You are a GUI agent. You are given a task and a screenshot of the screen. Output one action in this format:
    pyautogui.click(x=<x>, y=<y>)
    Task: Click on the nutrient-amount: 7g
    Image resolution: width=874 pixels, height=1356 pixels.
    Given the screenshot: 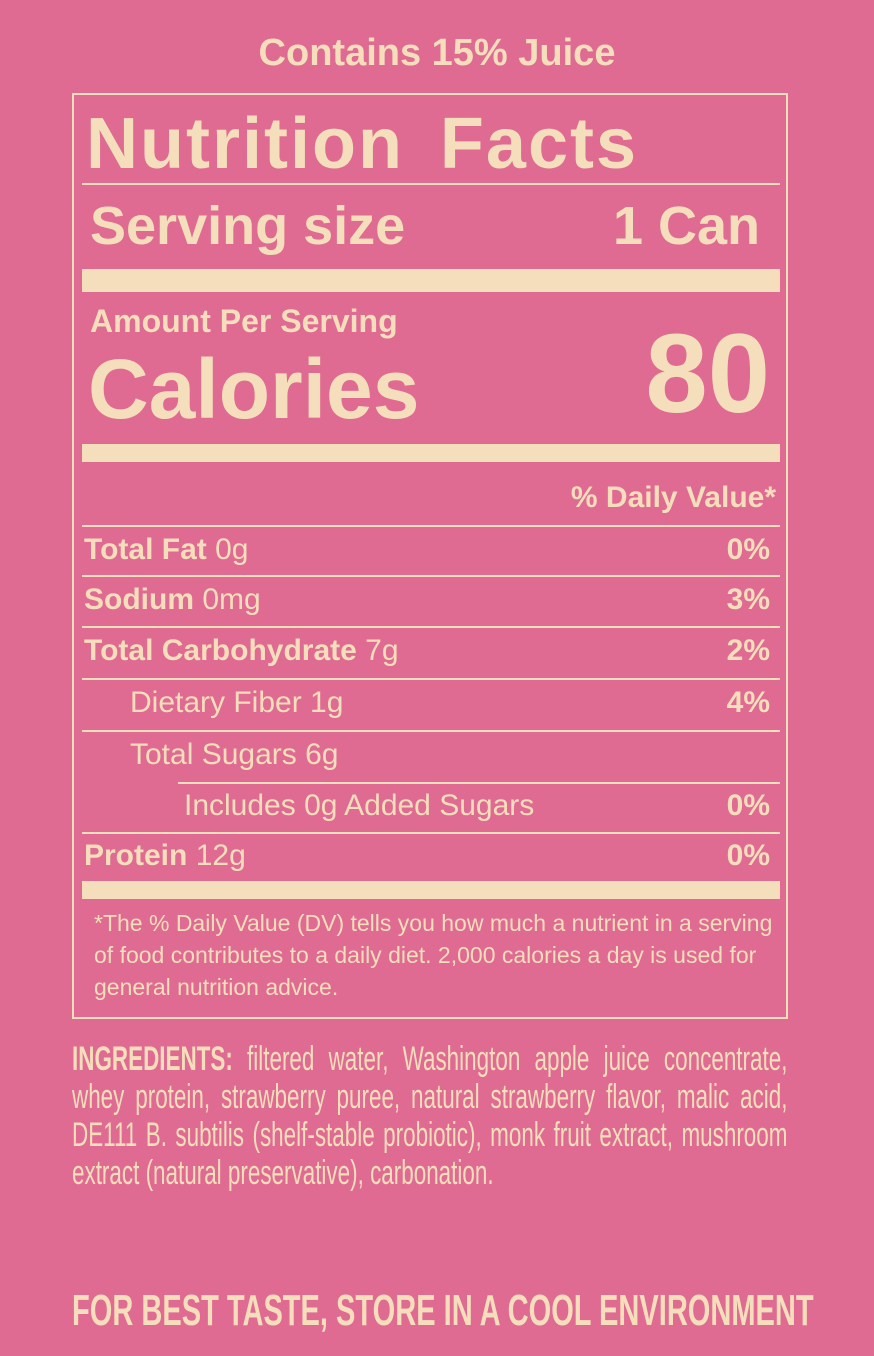 What is the action you would take?
    pyautogui.click(x=382, y=650)
    